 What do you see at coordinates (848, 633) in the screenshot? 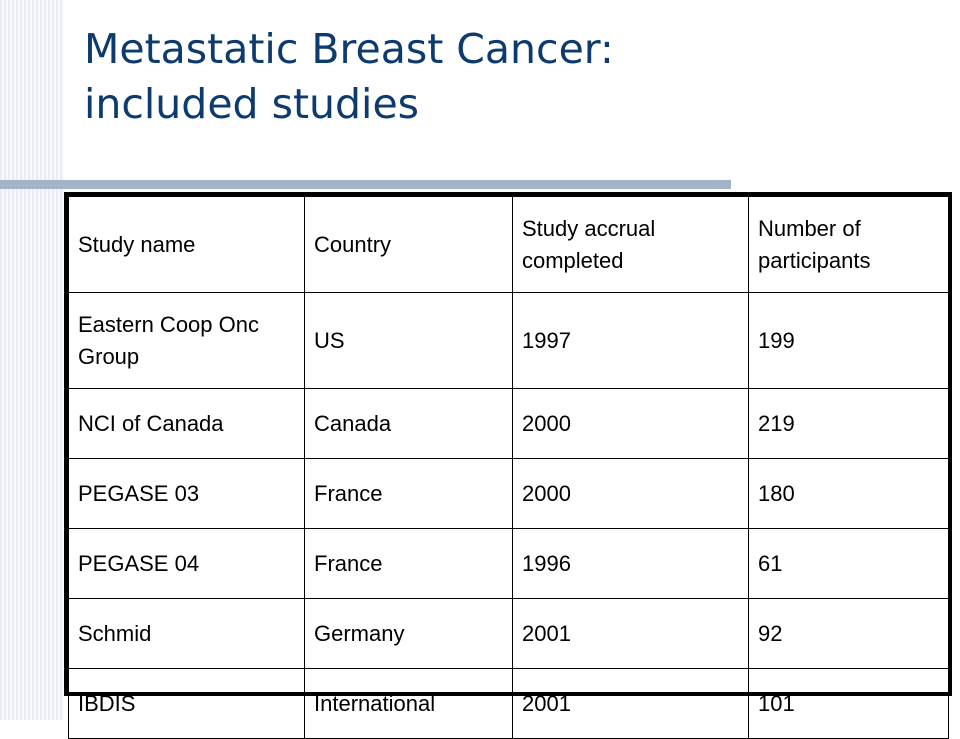
I see `cell-participants: 92` at bounding box center [848, 633].